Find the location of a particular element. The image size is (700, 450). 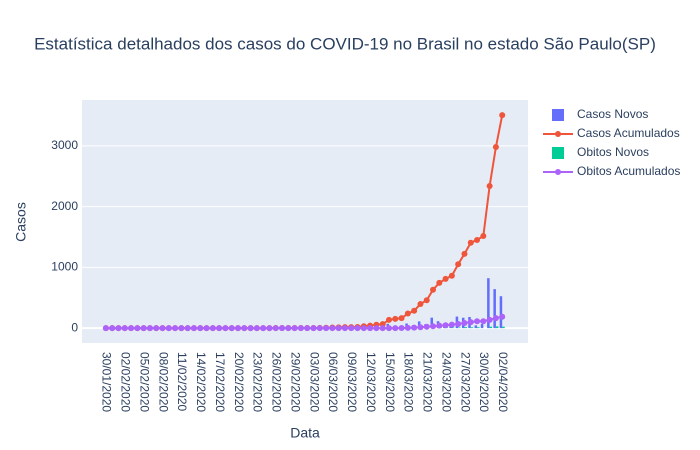

legend-label: Casos Acumulados is located at coordinates (628, 133).